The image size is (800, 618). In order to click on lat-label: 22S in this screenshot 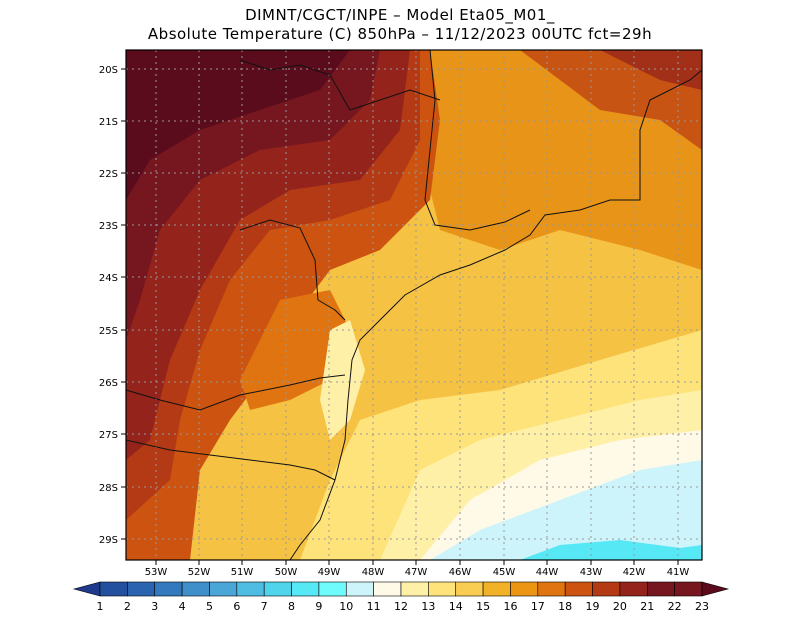, I will do `click(108, 174)`.